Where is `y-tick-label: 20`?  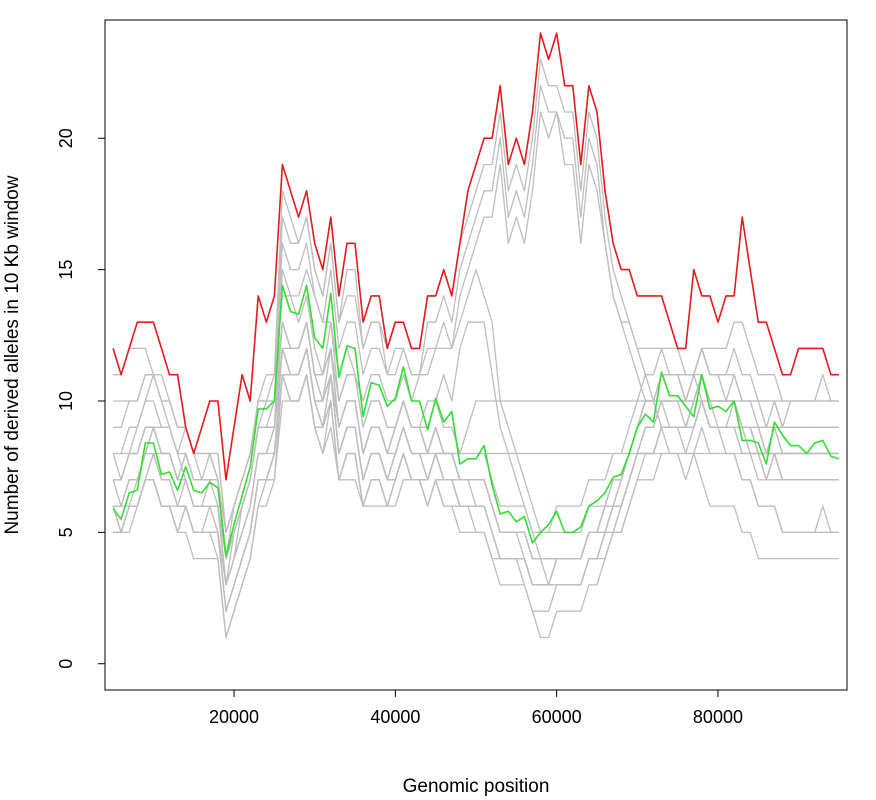
y-tick-label: 20 is located at coordinates (66, 138).